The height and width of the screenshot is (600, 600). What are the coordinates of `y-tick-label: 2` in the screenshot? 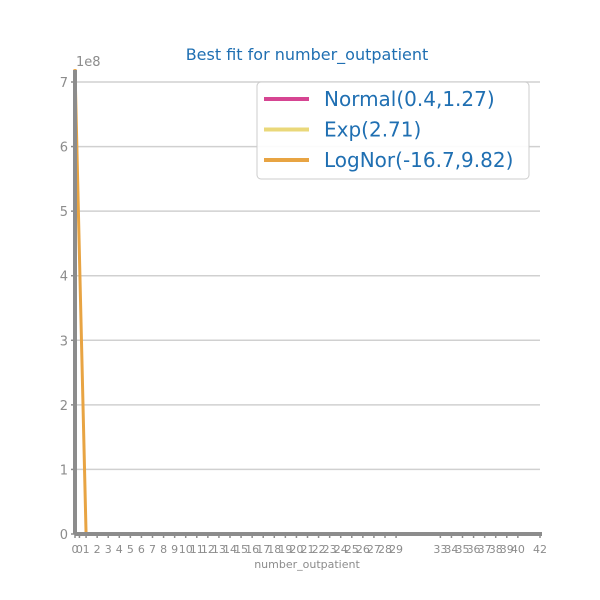 It's located at (64, 406).